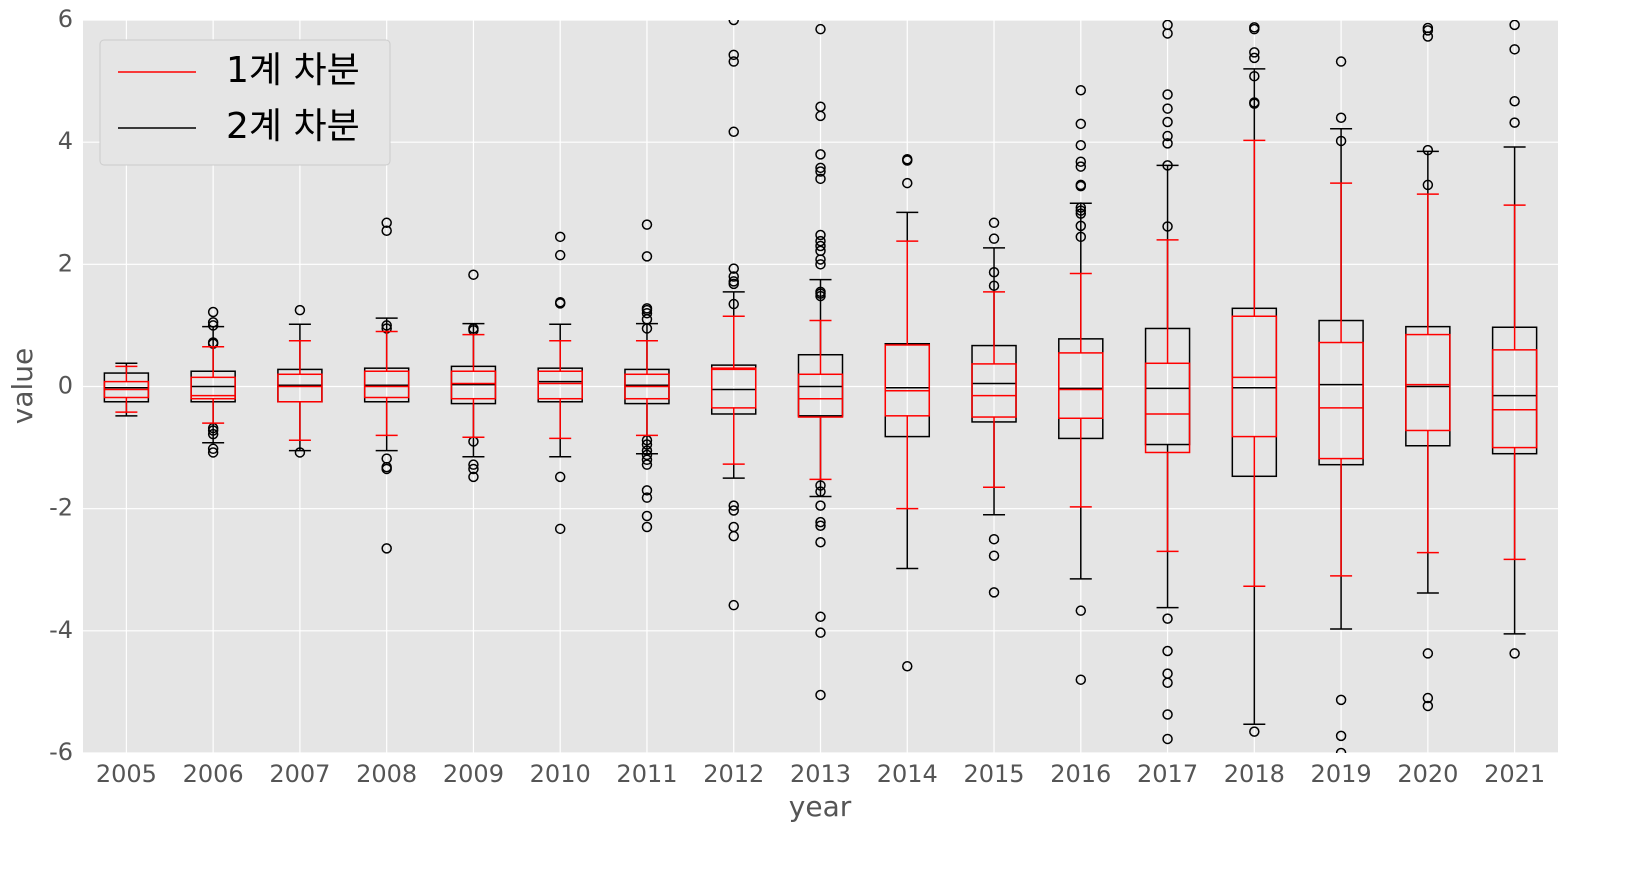 The width and height of the screenshot is (1644, 873). What do you see at coordinates (65, 19) in the screenshot?
I see `y-tick-label: 6` at bounding box center [65, 19].